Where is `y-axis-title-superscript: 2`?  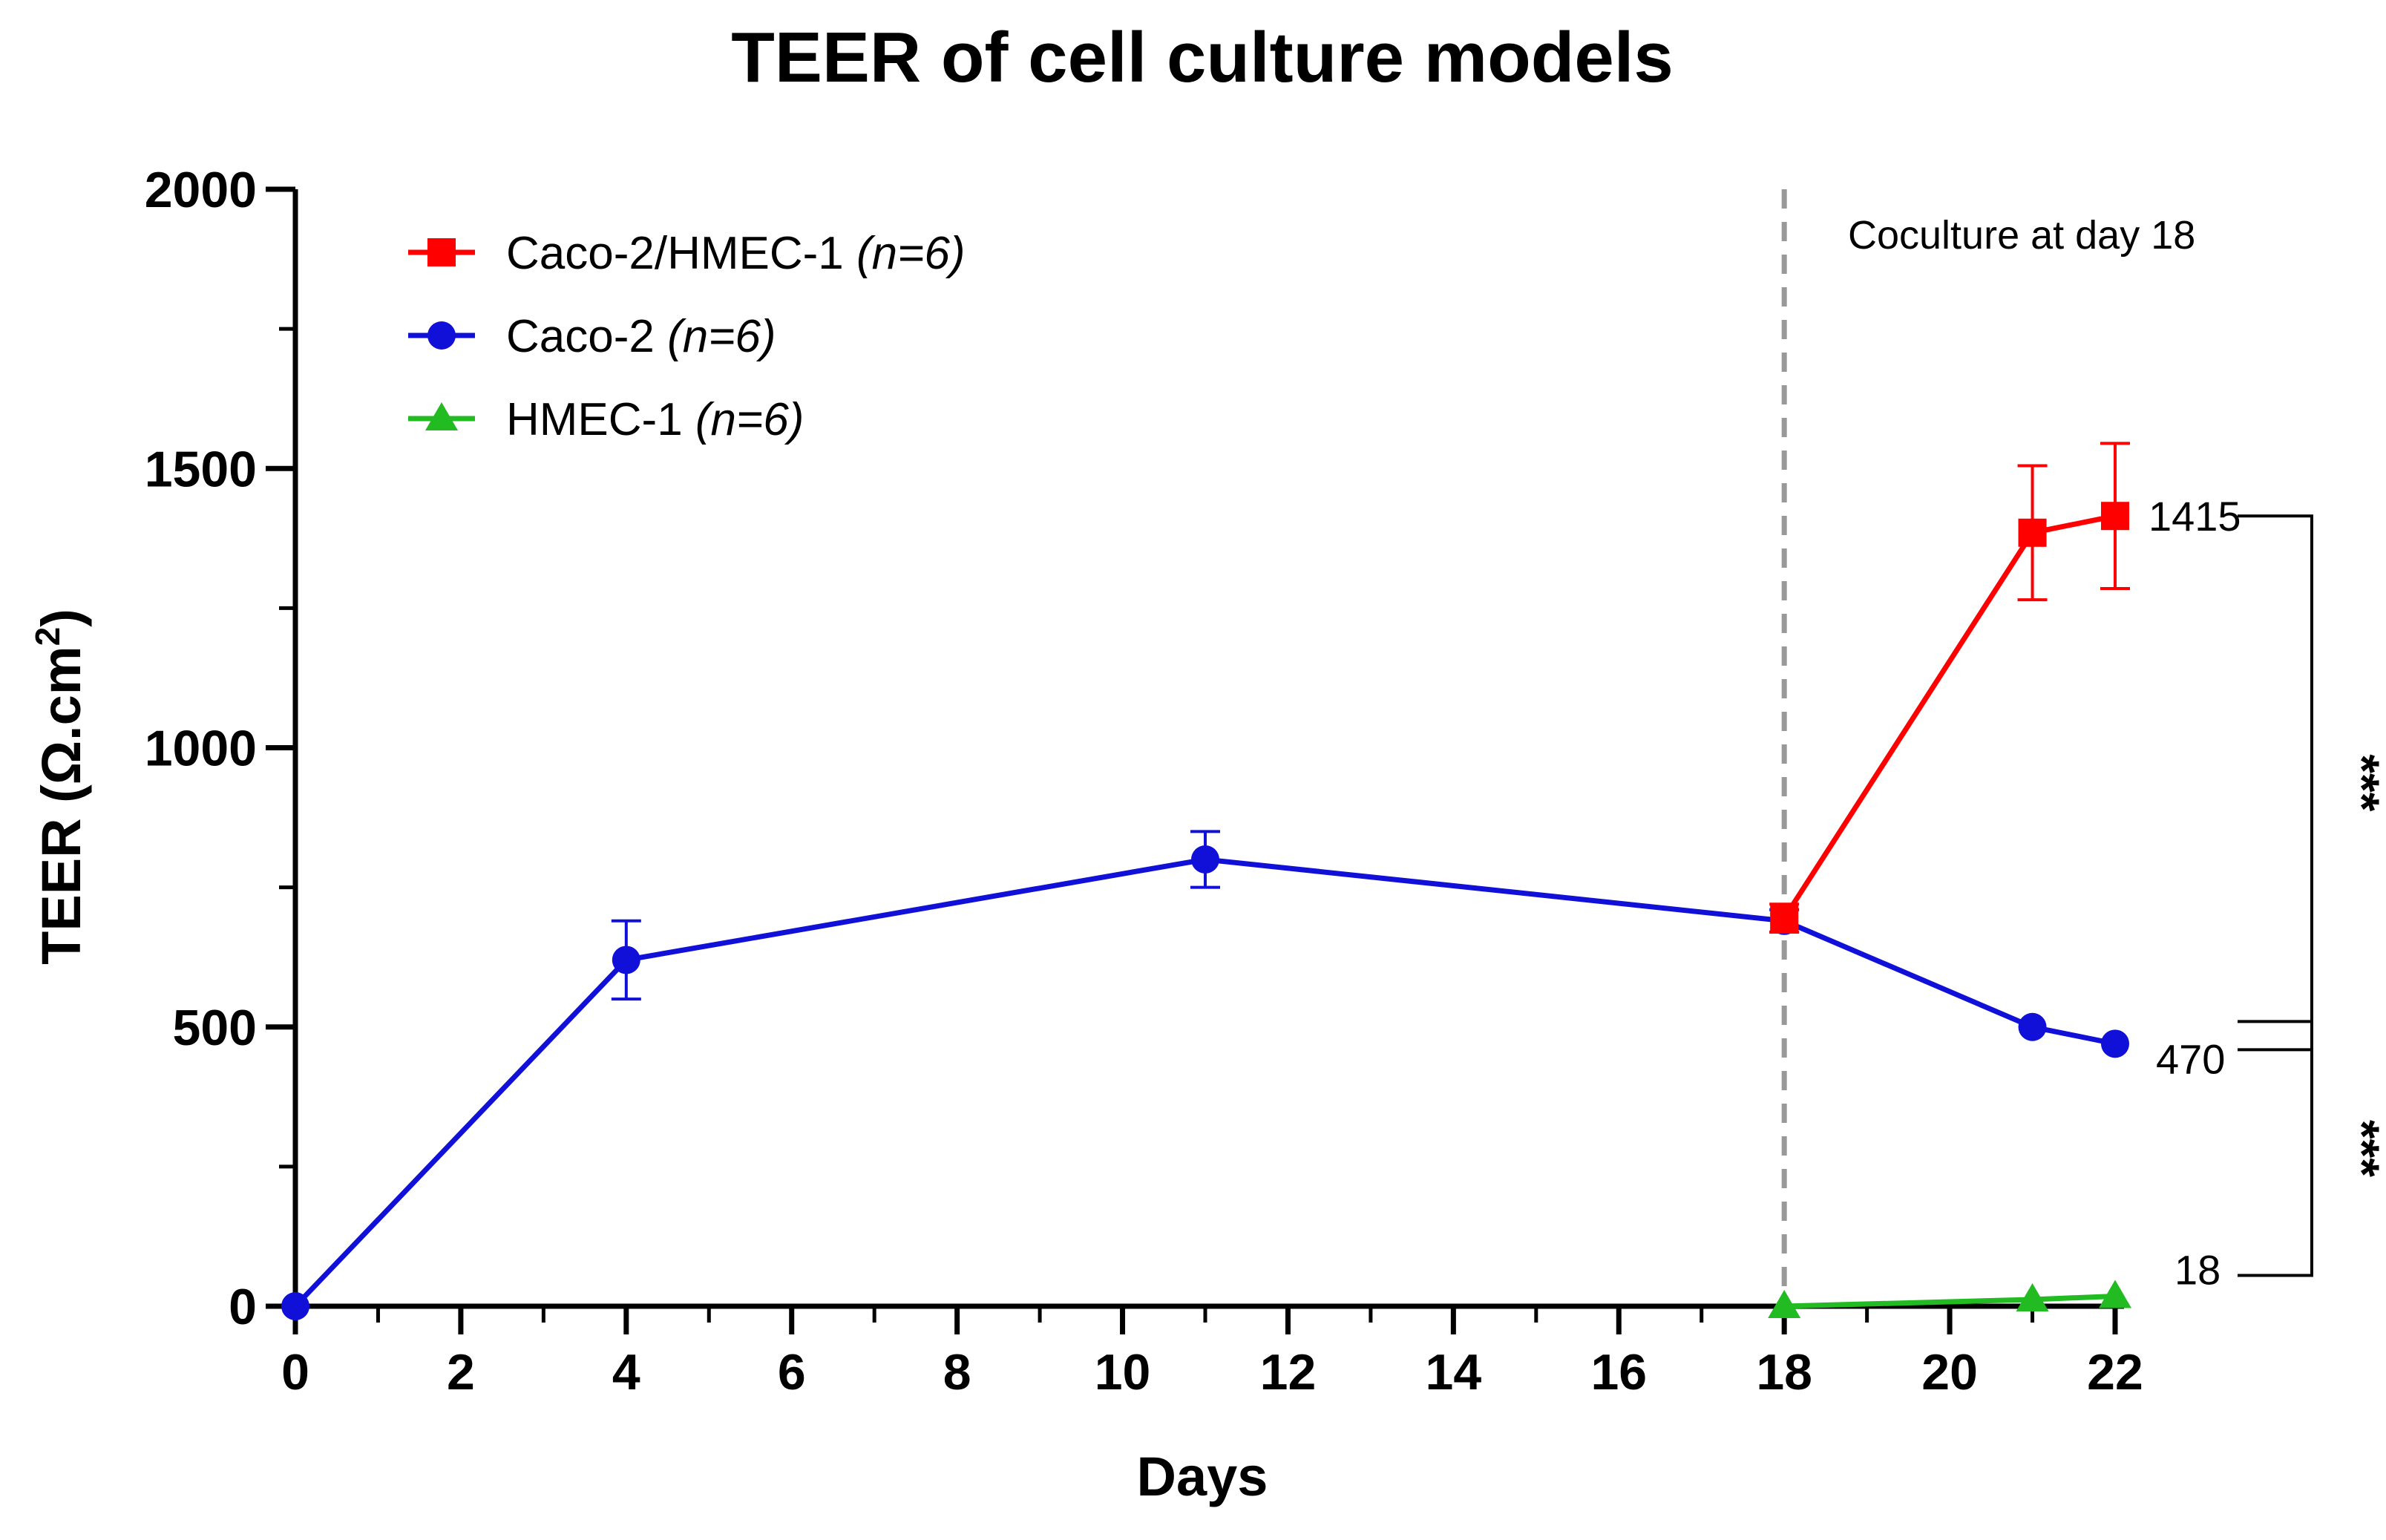
y-axis-title-superscript: 2 is located at coordinates (47, 636).